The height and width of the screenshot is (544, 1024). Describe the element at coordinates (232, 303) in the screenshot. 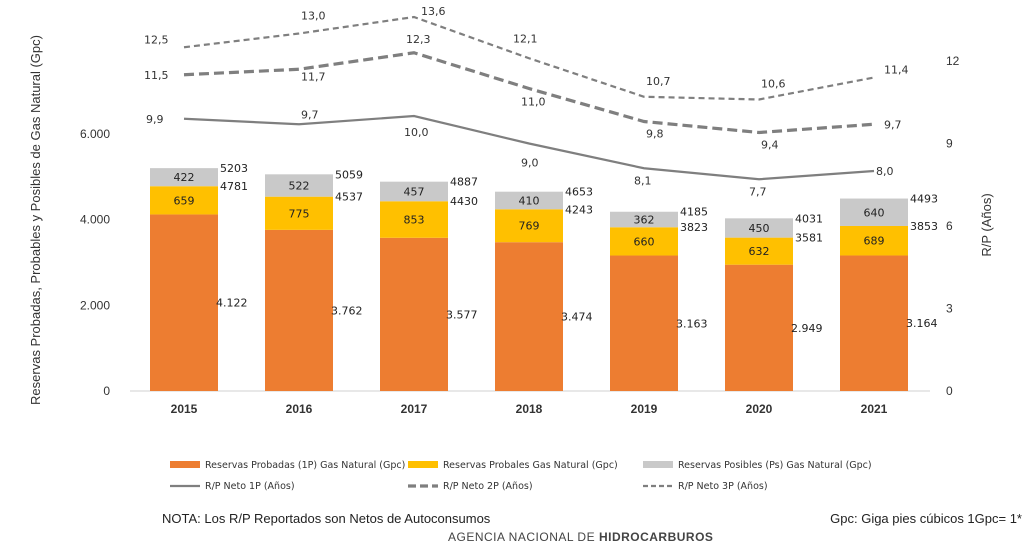

I see `label-1p-value: 4.122` at that location.